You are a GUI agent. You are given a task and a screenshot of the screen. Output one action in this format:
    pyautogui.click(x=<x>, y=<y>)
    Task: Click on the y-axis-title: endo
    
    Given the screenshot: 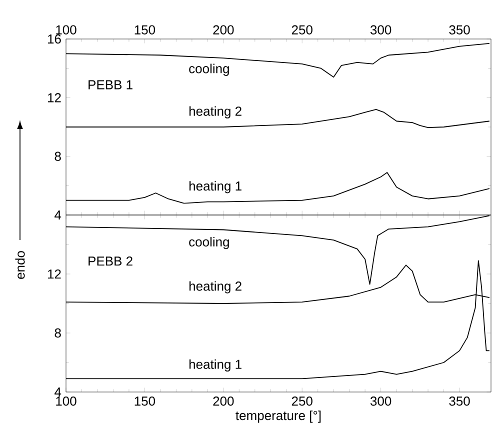 What is the action you would take?
    pyautogui.click(x=20, y=265)
    